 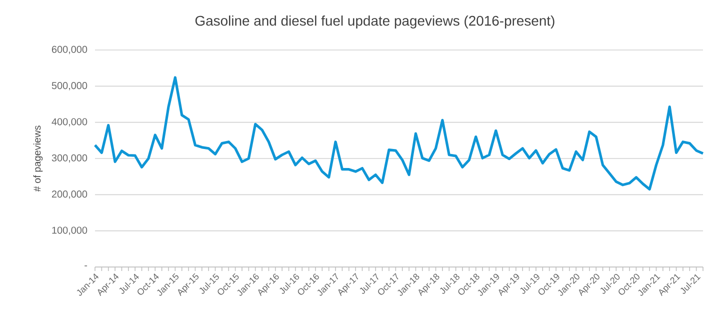 What do you see at coordinates (70, 50) in the screenshot?
I see `y-tick-label: 600,000` at bounding box center [70, 50].